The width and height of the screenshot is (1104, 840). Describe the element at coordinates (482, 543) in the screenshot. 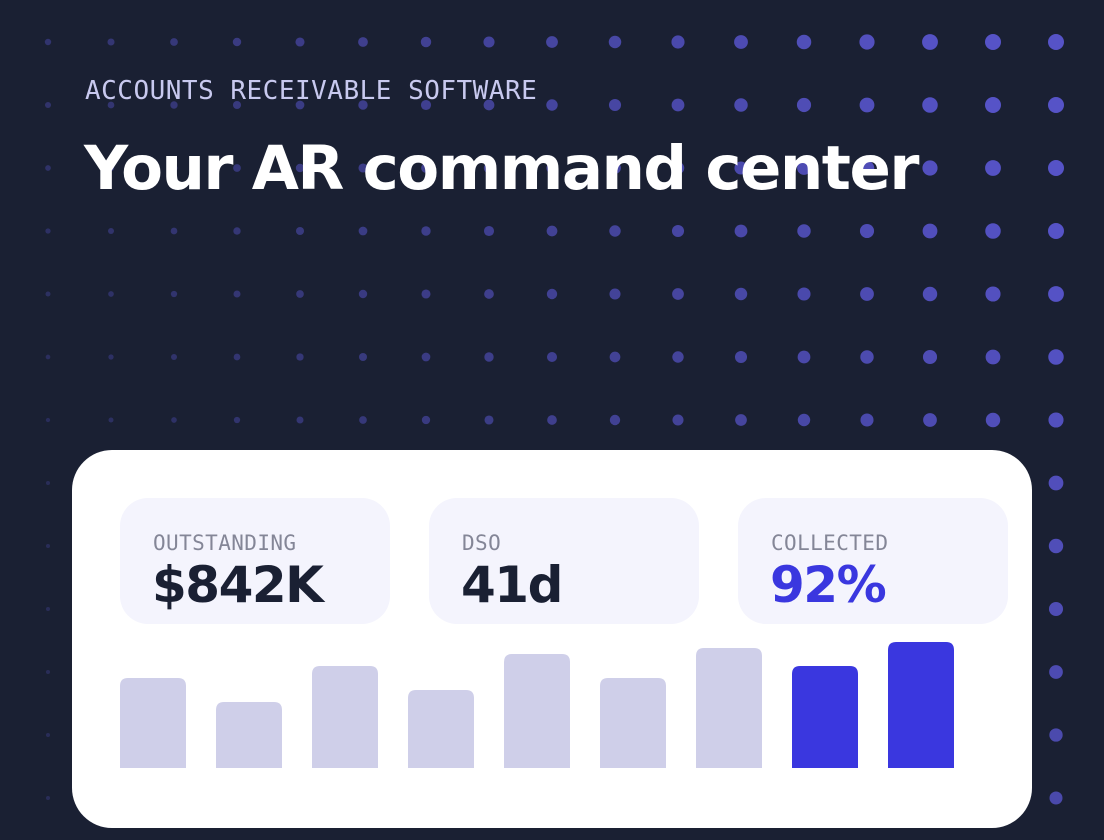

I see `stat-label-dso: DSO` at that location.